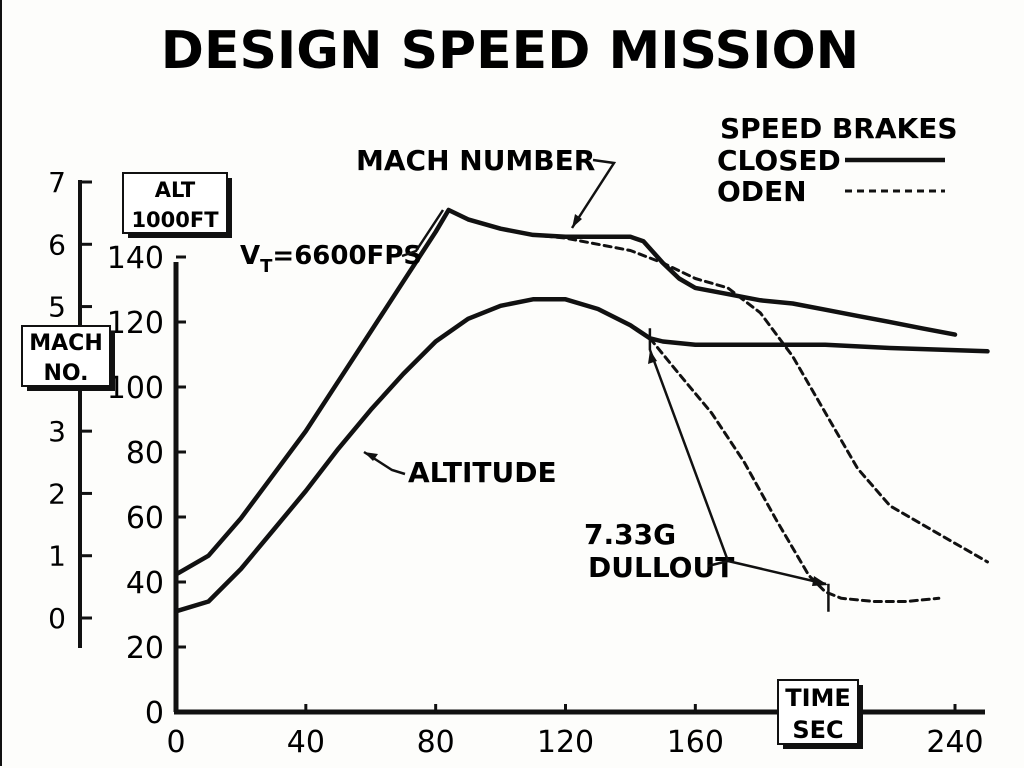 The width and height of the screenshot is (1024, 768). What do you see at coordinates (135, 388) in the screenshot?
I see `alt-tick-label: 100` at bounding box center [135, 388].